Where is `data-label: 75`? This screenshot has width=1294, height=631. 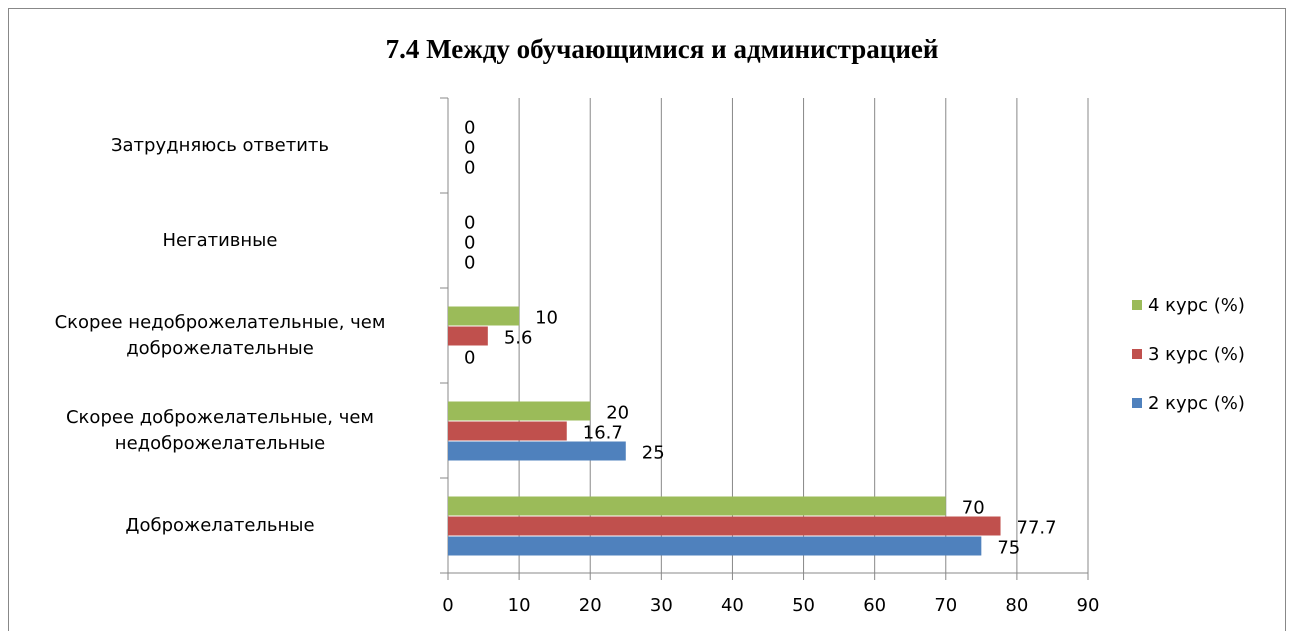 data-label: 75 is located at coordinates (1008, 548).